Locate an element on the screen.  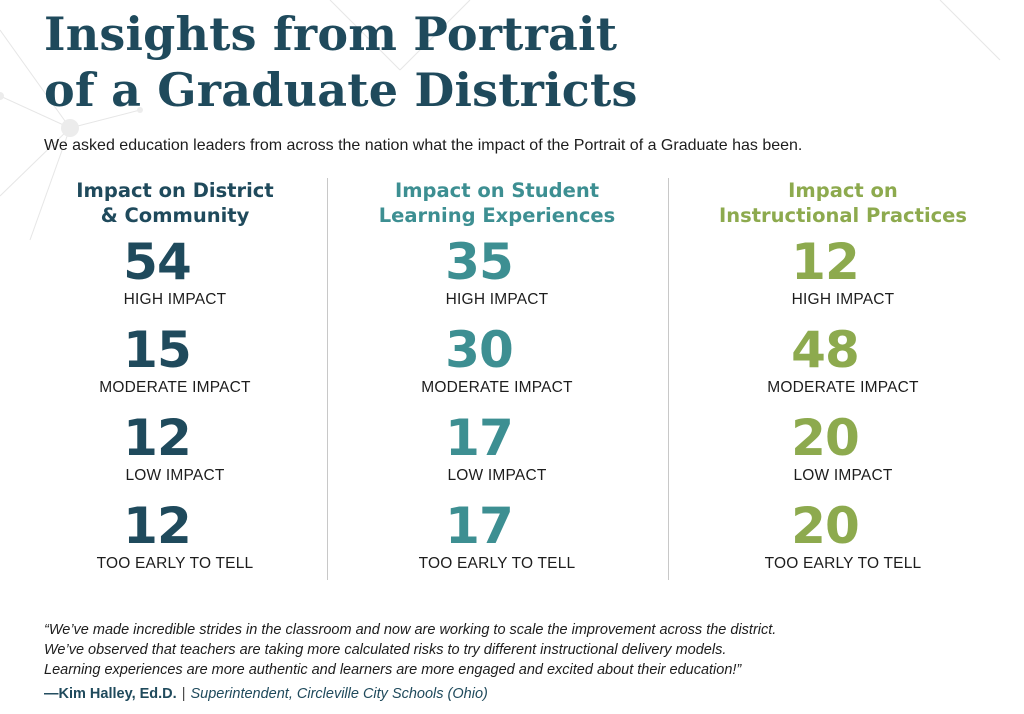
stat-too-early: 17% TOO EARLY TO TELL is located at coordinates (497, 542).